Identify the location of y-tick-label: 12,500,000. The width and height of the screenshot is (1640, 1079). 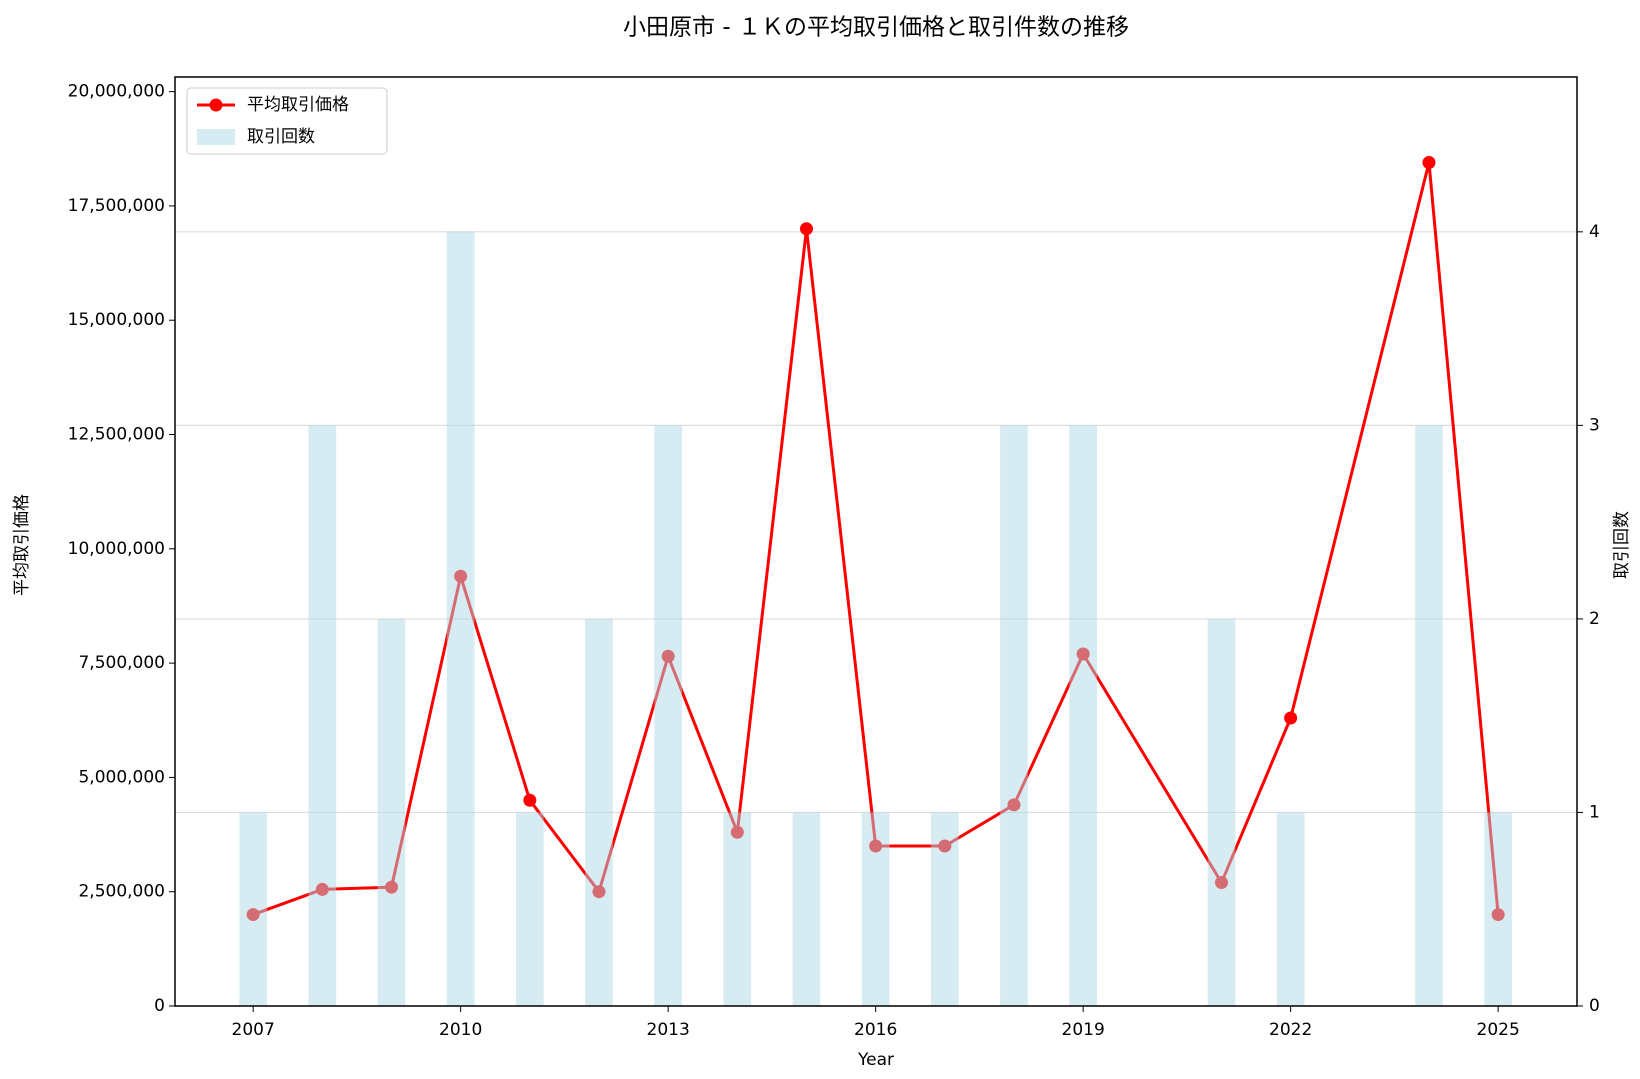
(116, 435).